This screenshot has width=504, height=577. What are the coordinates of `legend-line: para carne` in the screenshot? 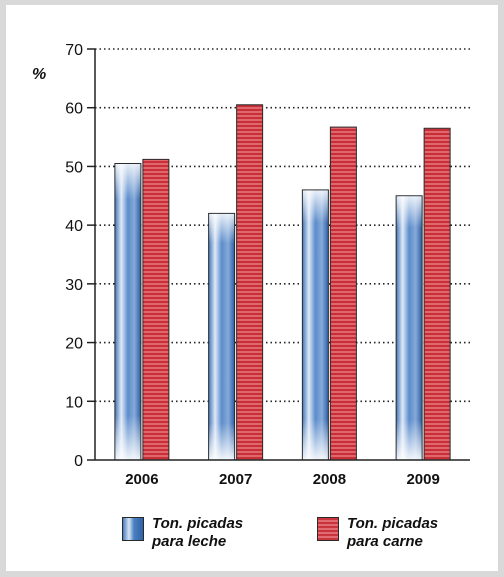 It's located at (385, 541).